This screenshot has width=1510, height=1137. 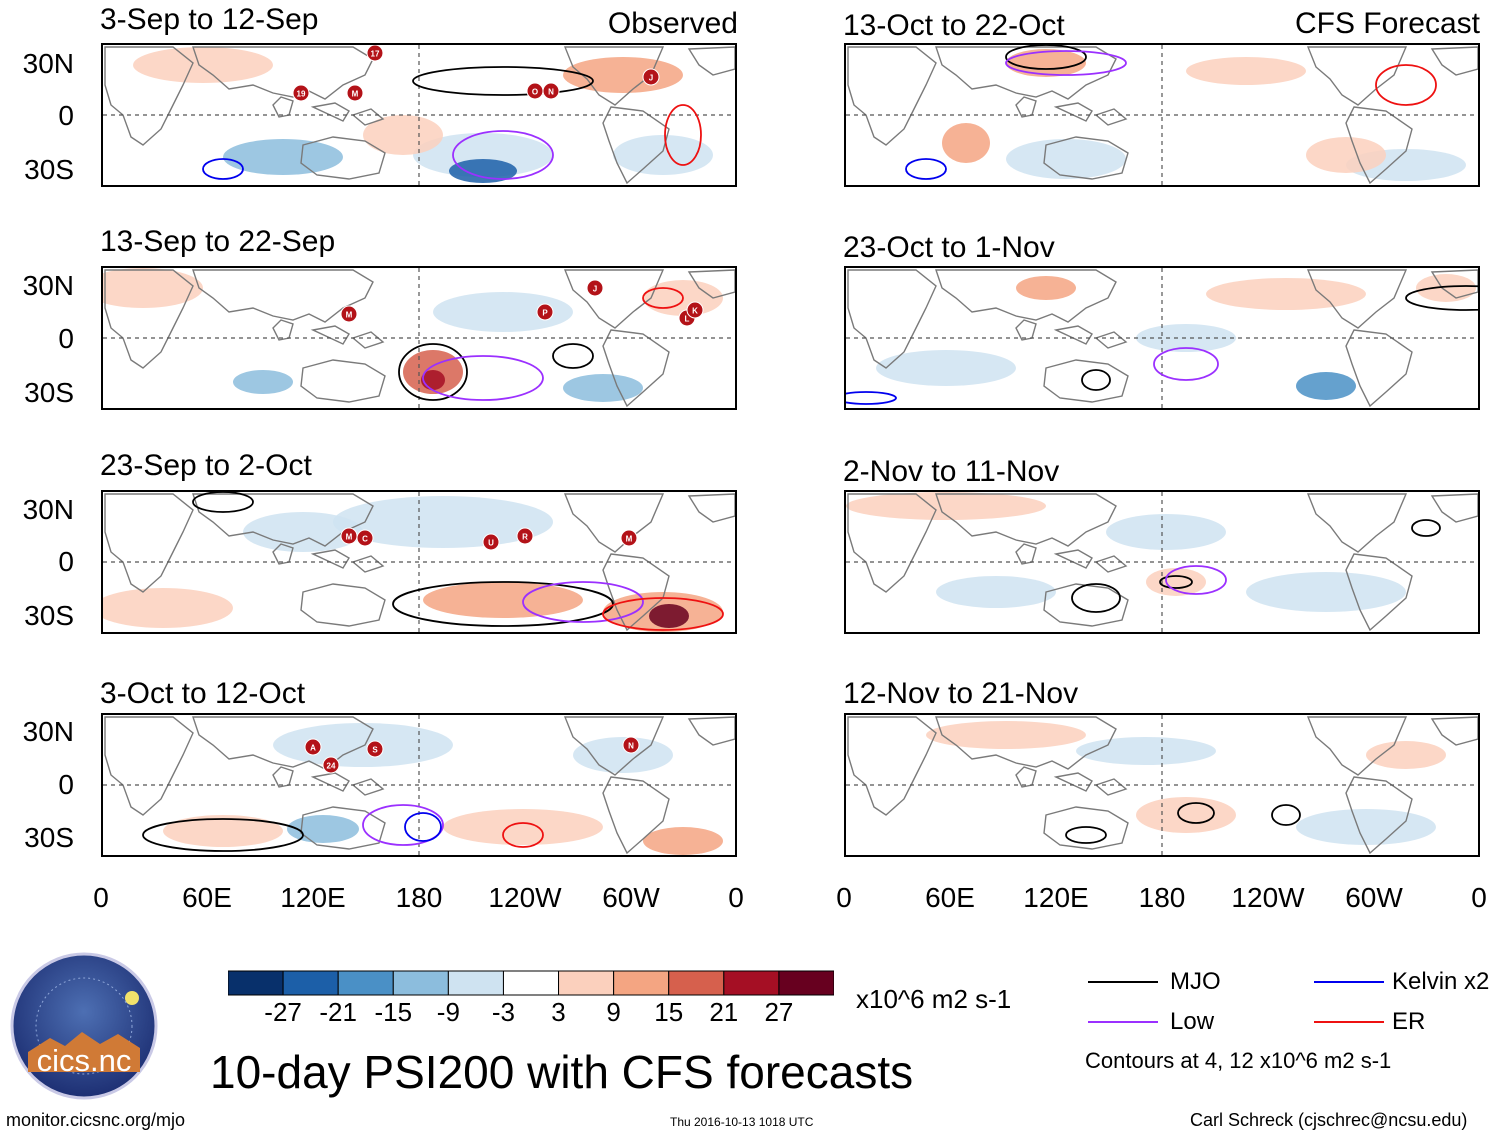 I want to click on colorbar-tick-label: -9, so click(x=448, y=1012).